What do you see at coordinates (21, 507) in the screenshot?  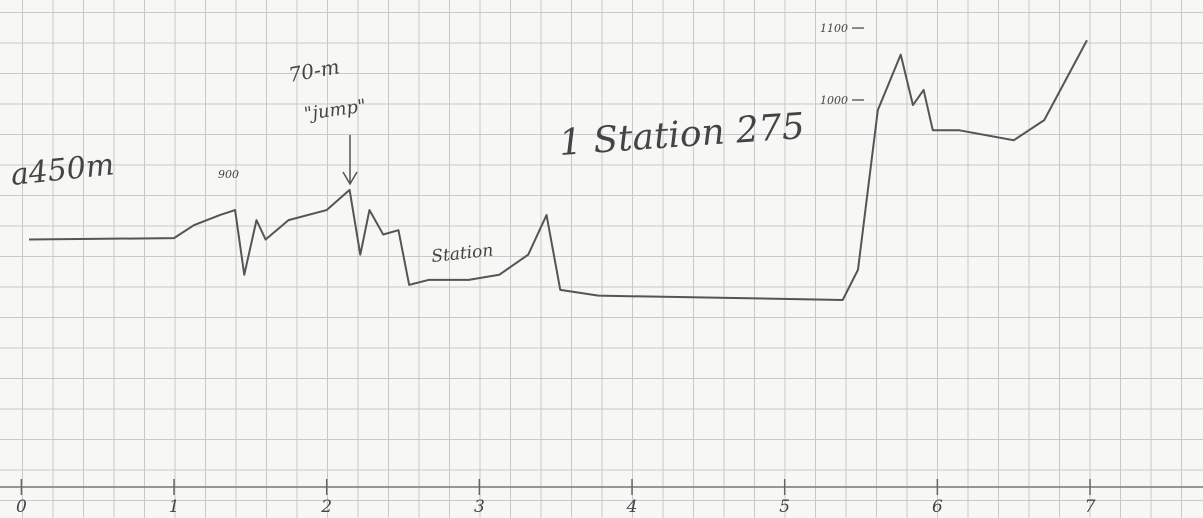 I see `x-tick-label: 0` at bounding box center [21, 507].